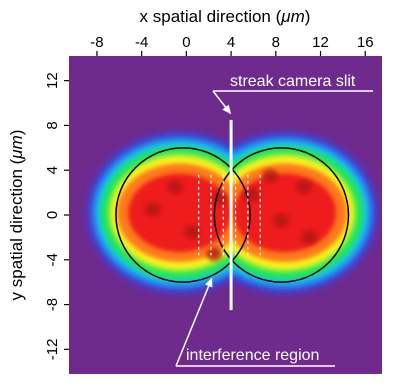 The height and width of the screenshot is (386, 396). Describe the element at coordinates (227, 109) in the screenshot. I see `annotation-streak-camera-slit-arrowhead` at that location.